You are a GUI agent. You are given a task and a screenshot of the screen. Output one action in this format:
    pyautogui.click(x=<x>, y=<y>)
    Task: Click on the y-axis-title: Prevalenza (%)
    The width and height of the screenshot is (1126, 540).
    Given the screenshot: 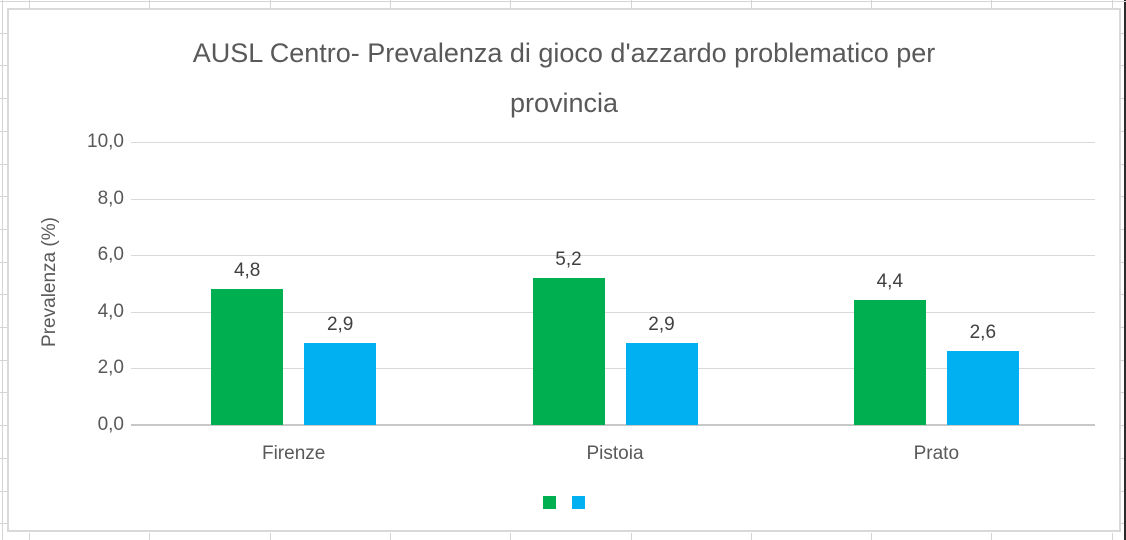 What is the action you would take?
    pyautogui.click(x=49, y=282)
    